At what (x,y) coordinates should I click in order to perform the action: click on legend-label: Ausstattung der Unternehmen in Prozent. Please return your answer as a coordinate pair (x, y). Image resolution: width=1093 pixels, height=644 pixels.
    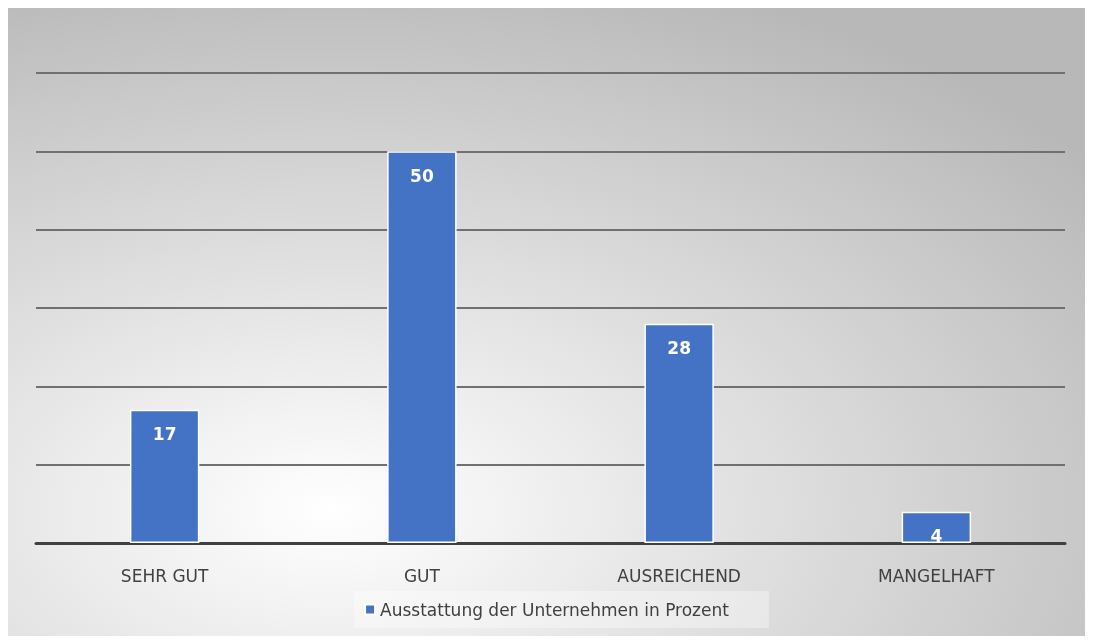
    Looking at the image, I should click on (555, 609).